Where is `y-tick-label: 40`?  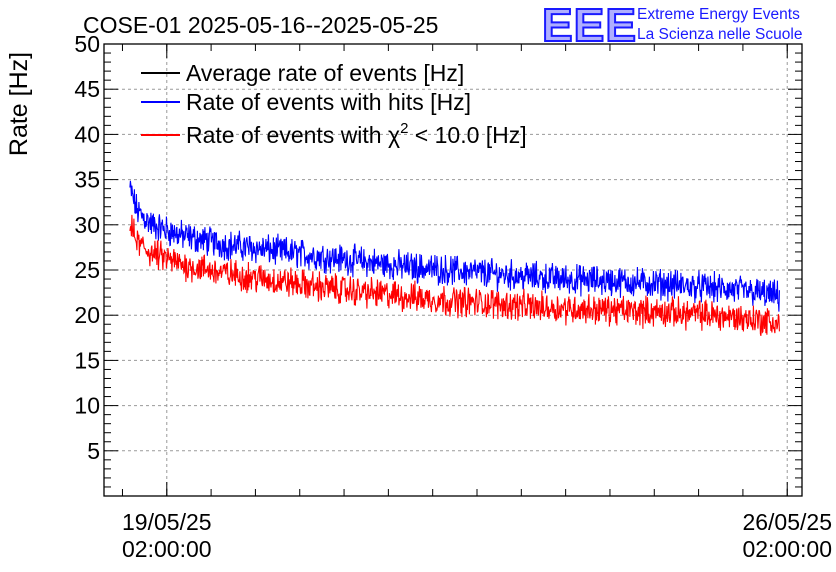
y-tick-label: 40 is located at coordinates (87, 134).